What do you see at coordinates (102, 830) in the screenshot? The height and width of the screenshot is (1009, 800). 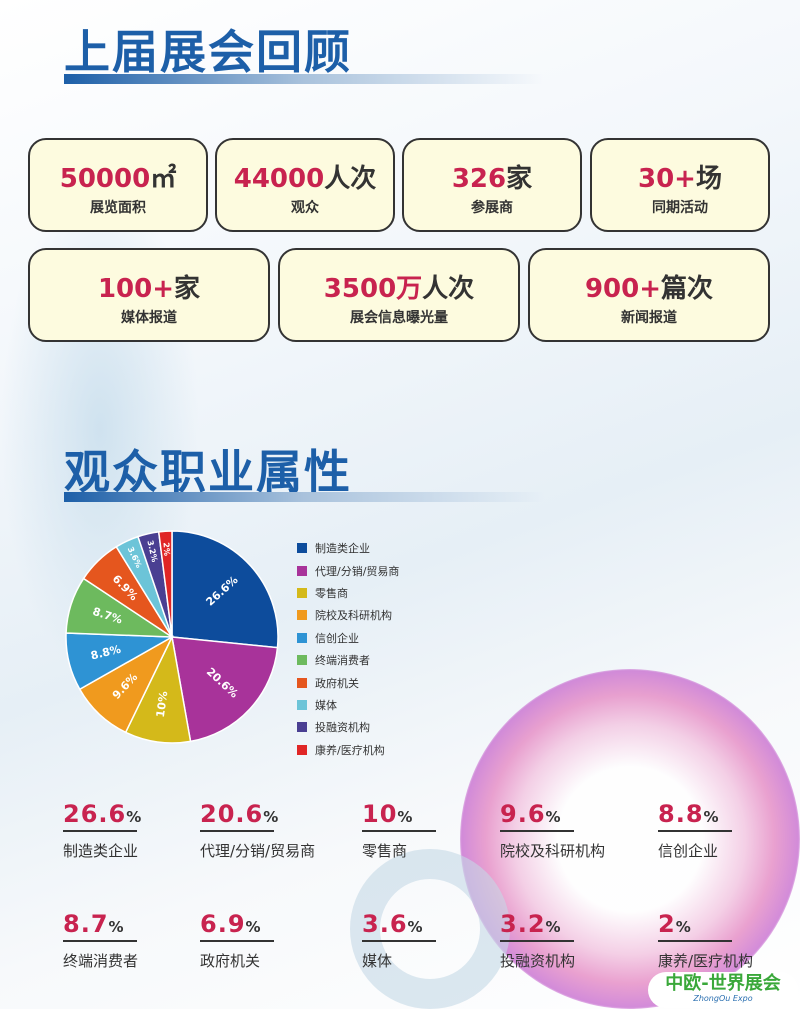 I see `percent-stat: 26.6% 制造类企业` at bounding box center [102, 830].